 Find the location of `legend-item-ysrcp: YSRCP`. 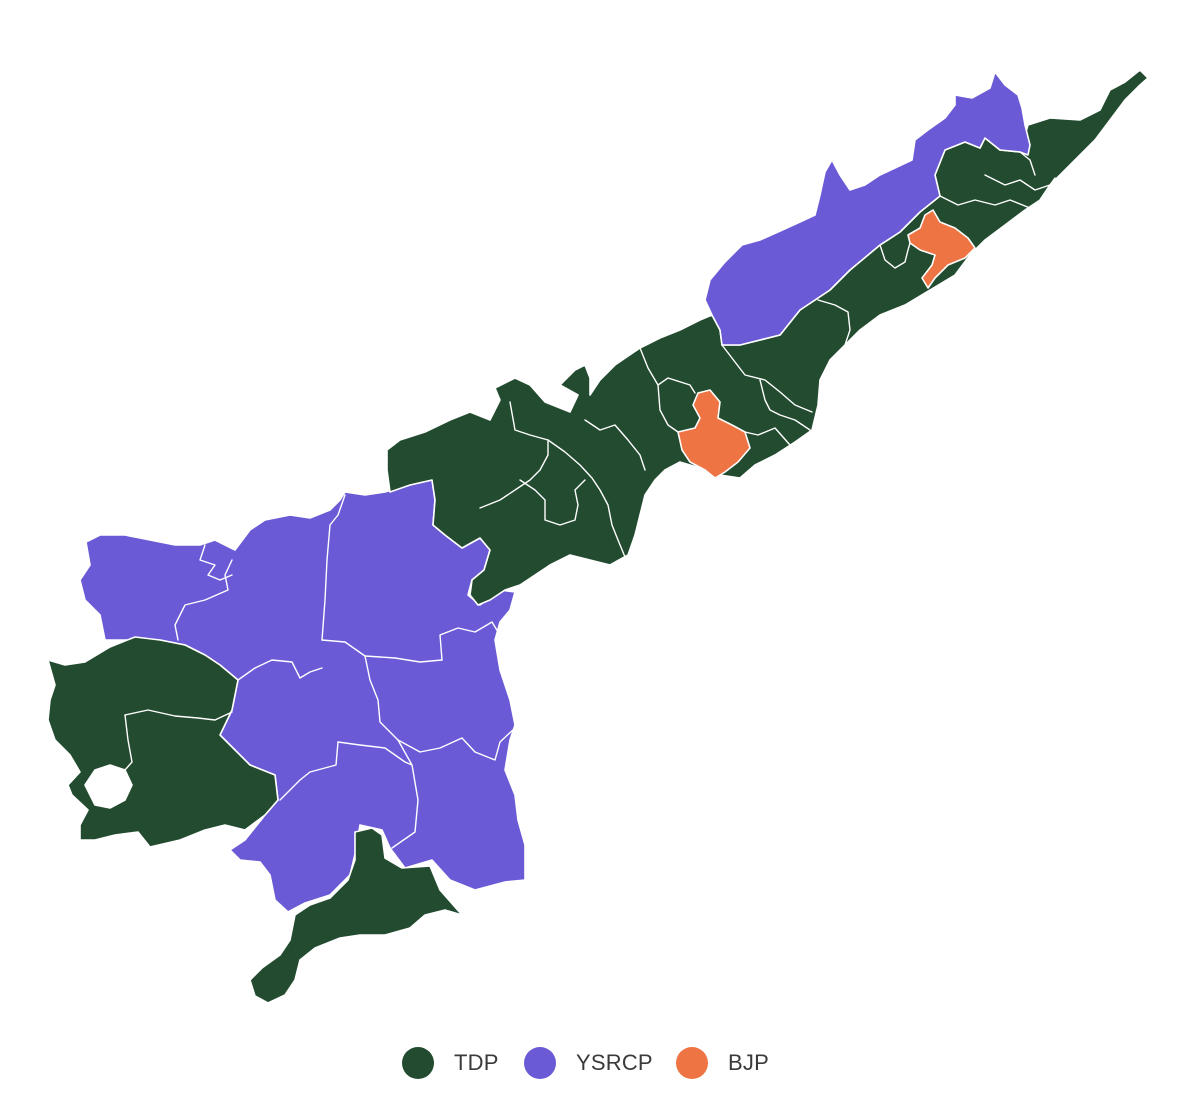

legend-item-ysrcp: YSRCP is located at coordinates (588, 1063).